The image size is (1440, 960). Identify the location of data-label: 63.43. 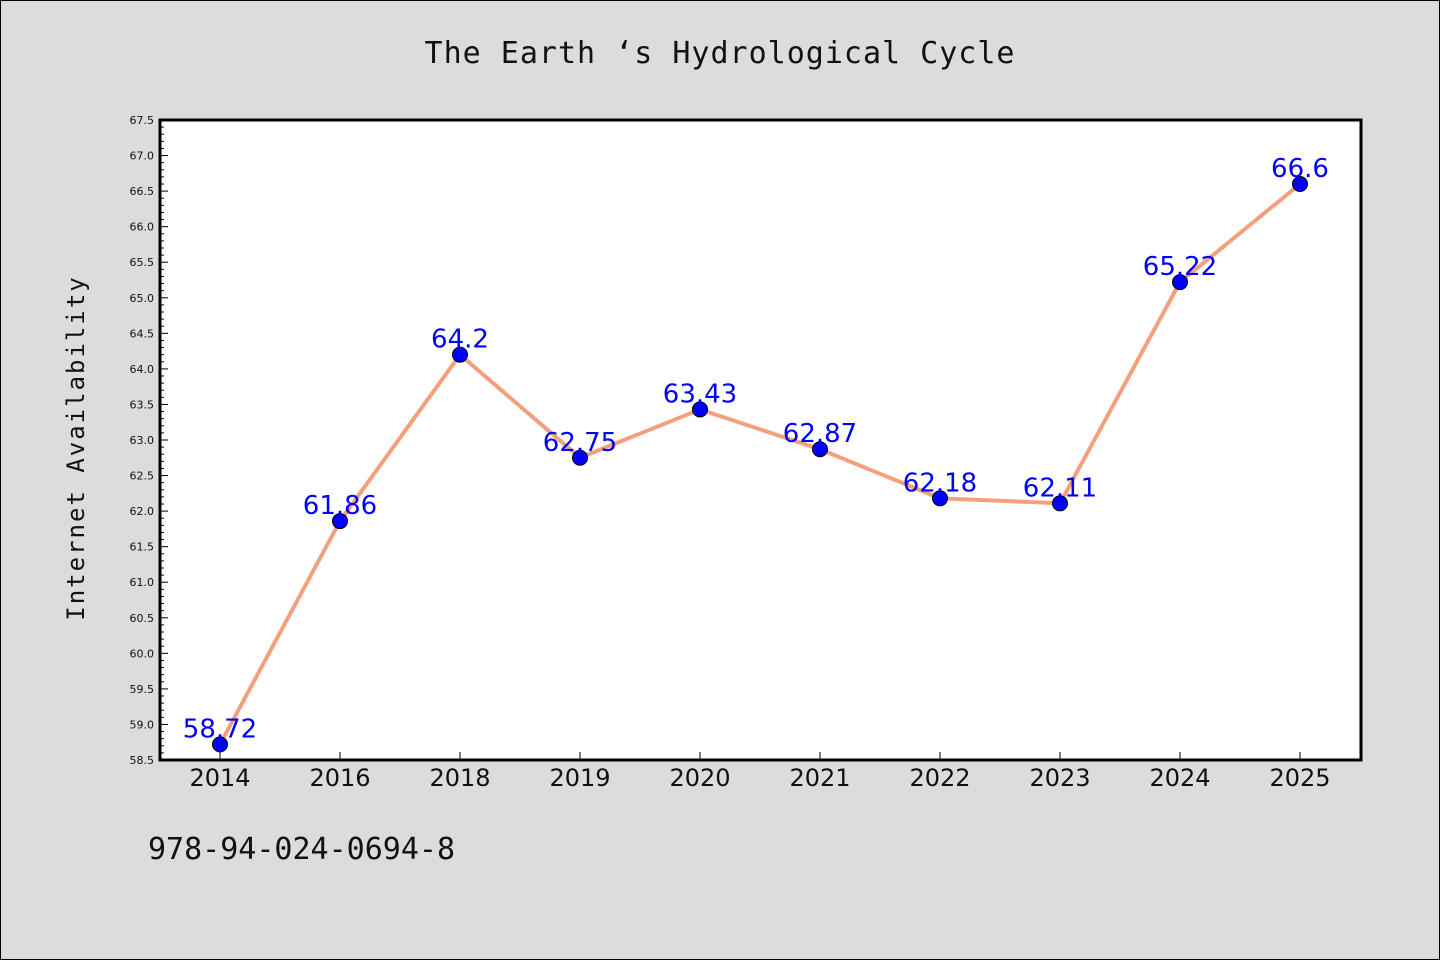
(700, 394).